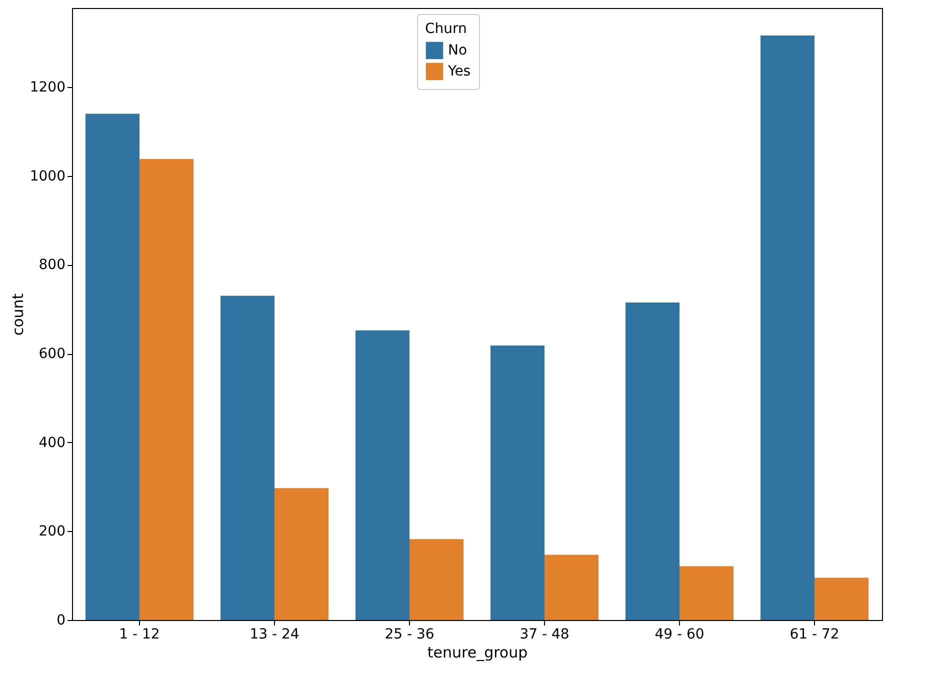 The height and width of the screenshot is (696, 936). What do you see at coordinates (477, 653) in the screenshot?
I see `x-axis-title: tenure_group` at bounding box center [477, 653].